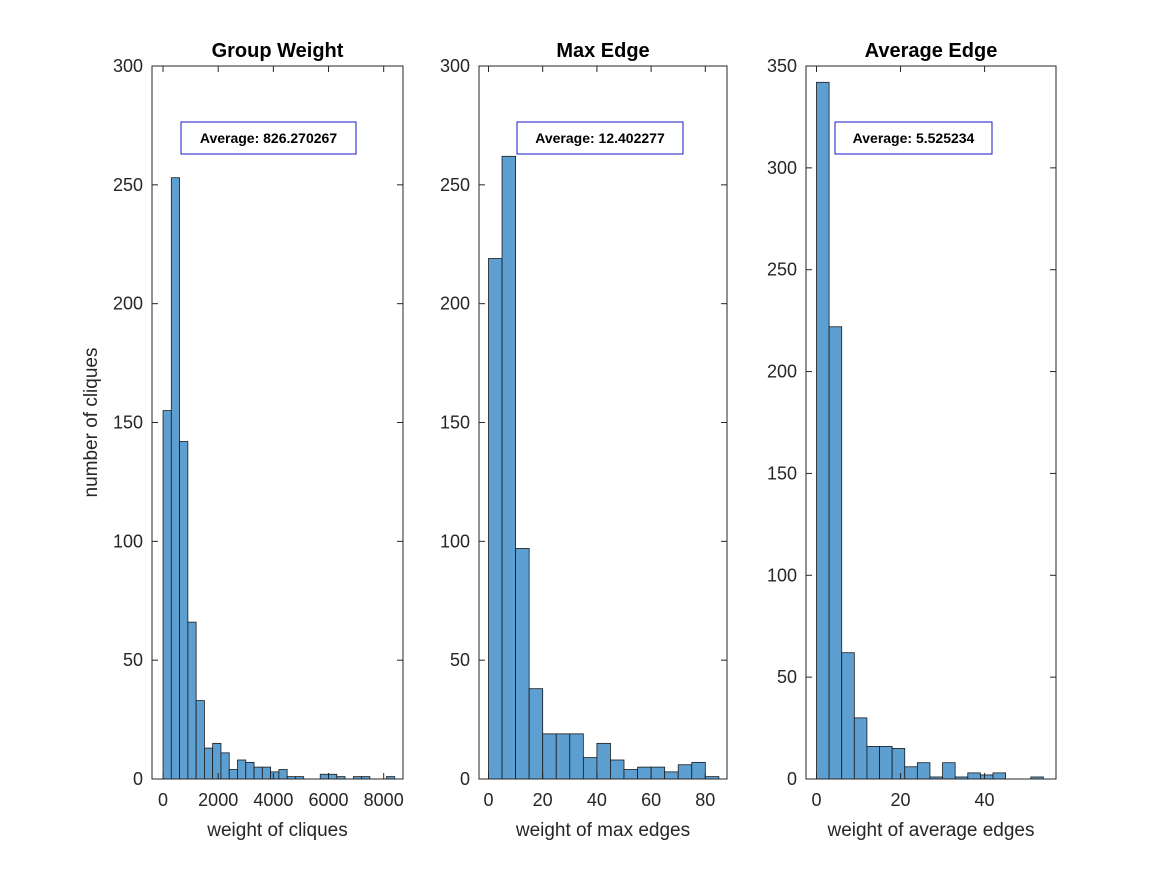 The width and height of the screenshot is (1167, 875). Describe the element at coordinates (651, 800) in the screenshot. I see `x-tick-label: 60` at that location.